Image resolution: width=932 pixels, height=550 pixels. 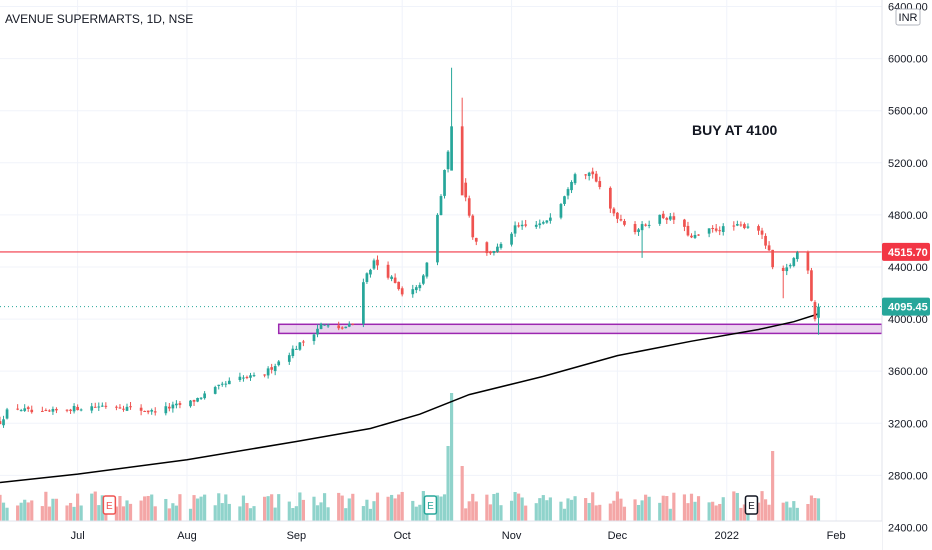 What do you see at coordinates (430, 505) in the screenshot?
I see `earnings-event-marker: E` at bounding box center [430, 505].